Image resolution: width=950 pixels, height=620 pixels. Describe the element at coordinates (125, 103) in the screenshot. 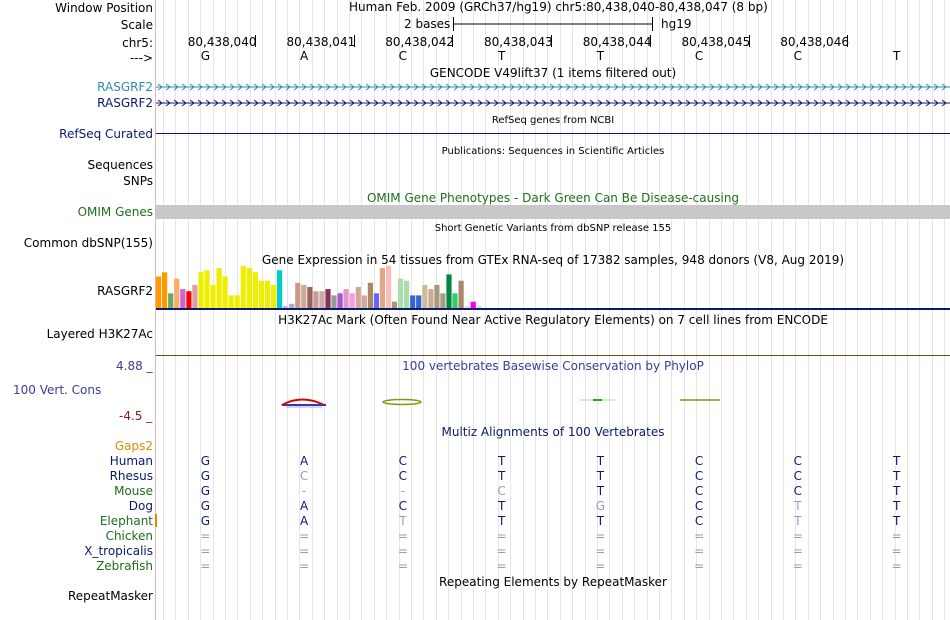

I see `gencode-gene-2-label: RASGRF2` at that location.